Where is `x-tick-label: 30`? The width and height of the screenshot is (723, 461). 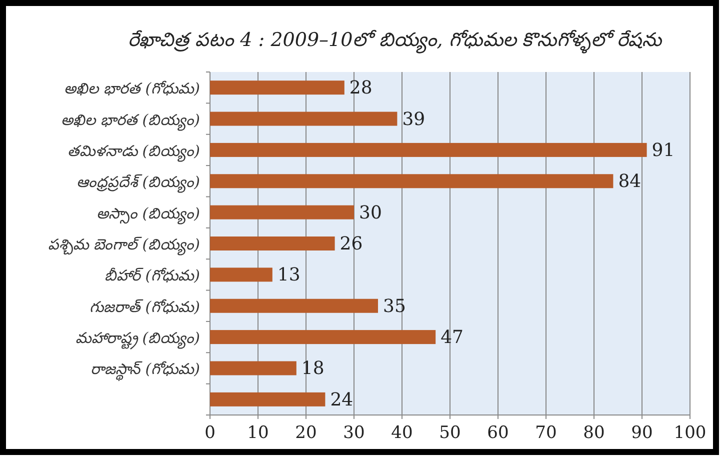 x-tick-label: 30 is located at coordinates (354, 433).